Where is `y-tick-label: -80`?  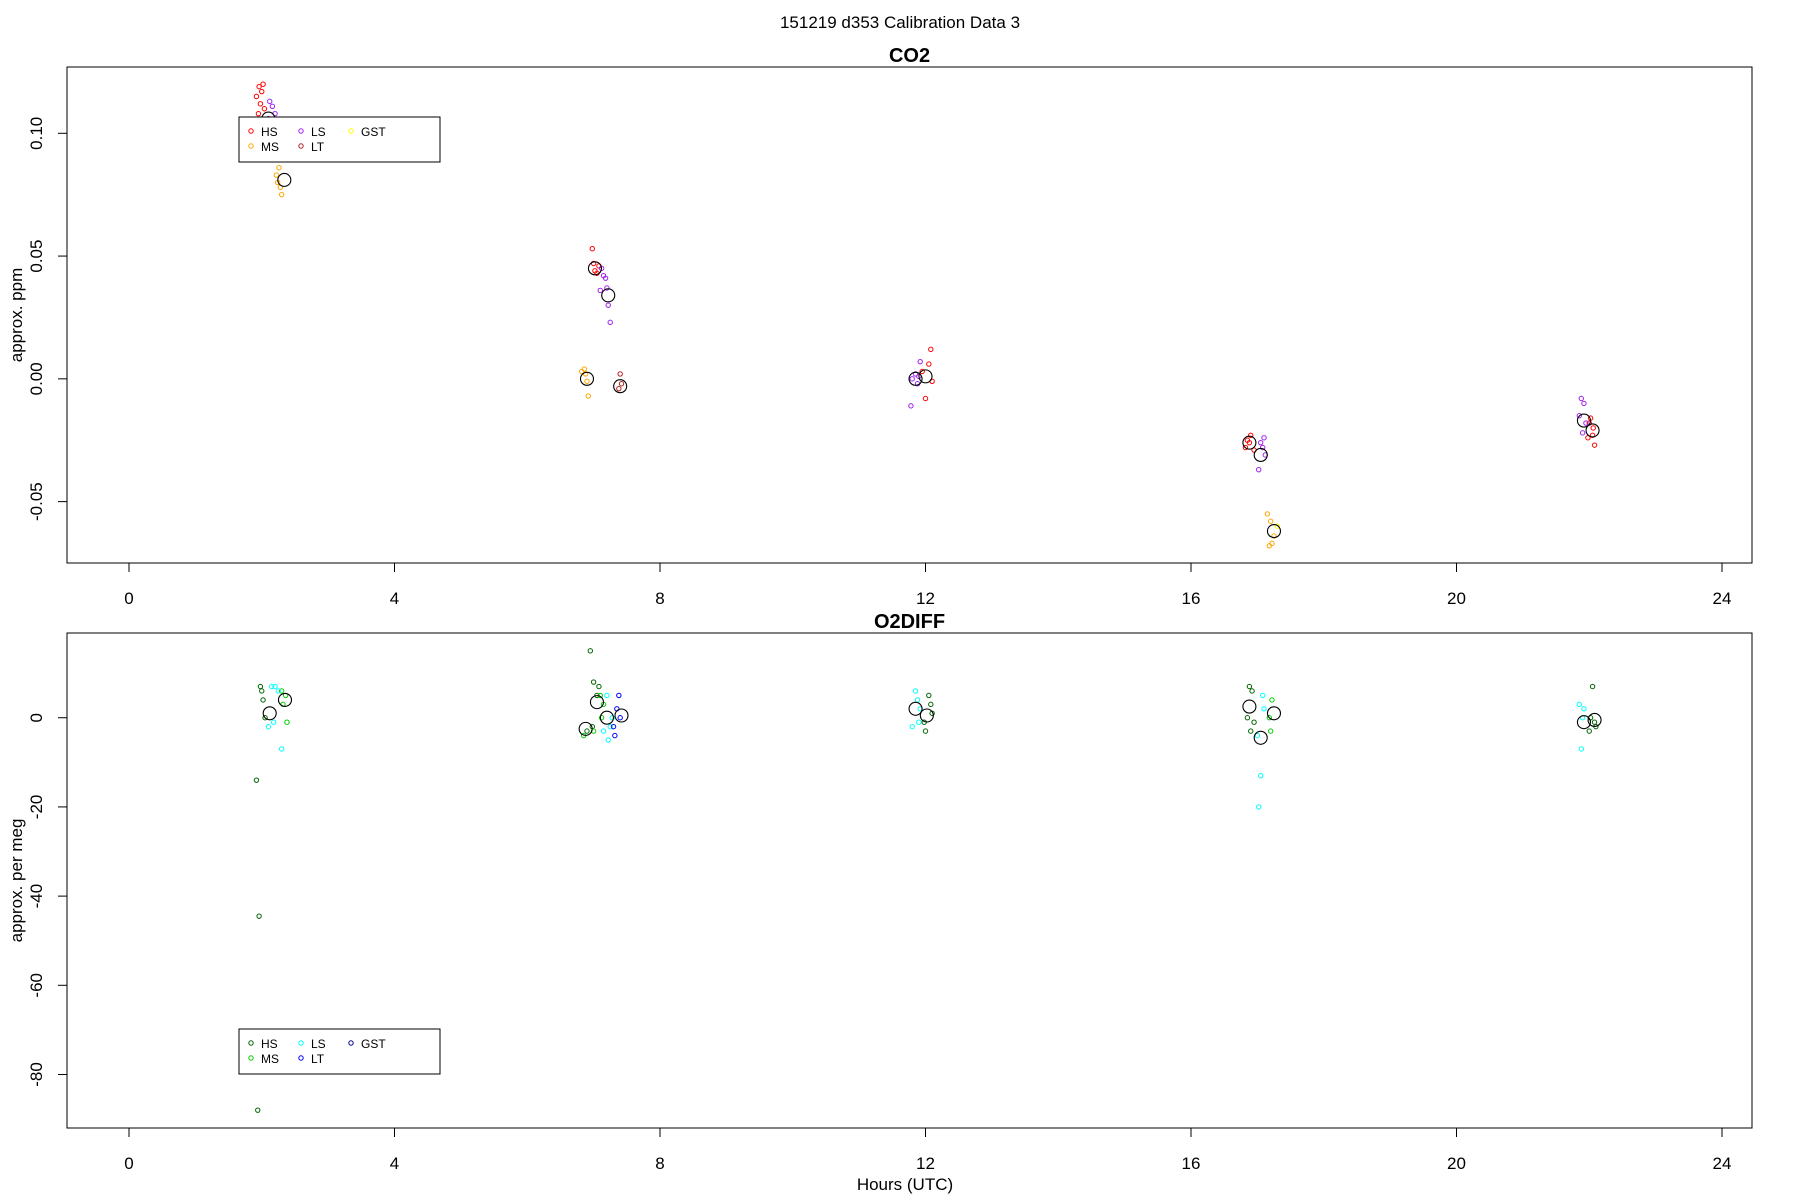
y-tick-label: -80 is located at coordinates (36, 1074).